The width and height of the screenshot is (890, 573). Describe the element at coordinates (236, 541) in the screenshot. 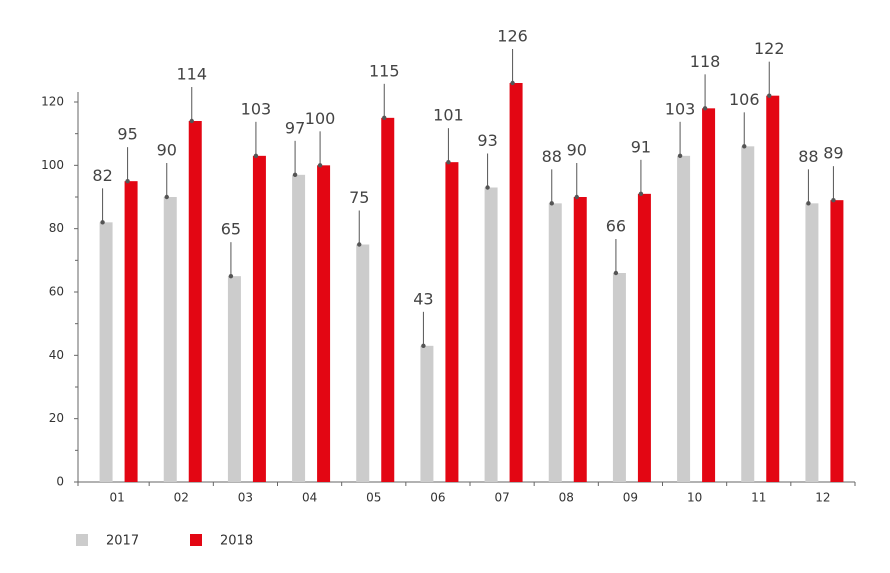

I see `legend-label: 2018` at that location.